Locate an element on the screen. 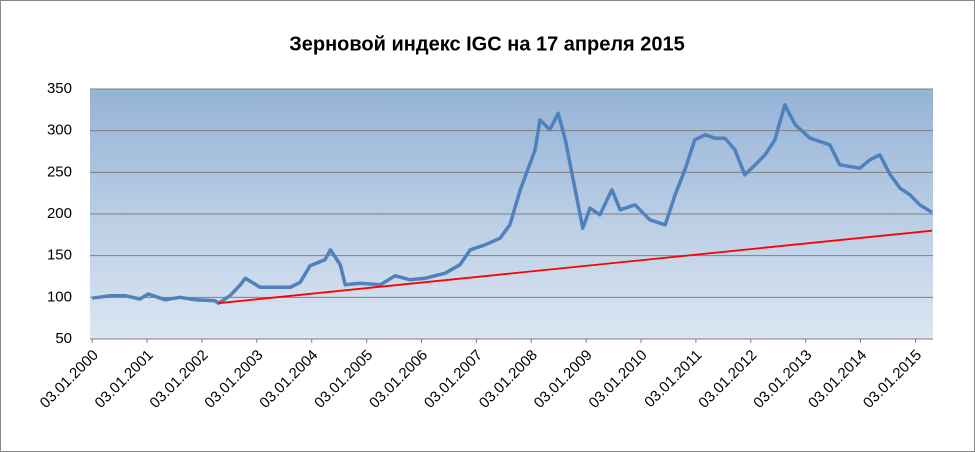 This screenshot has height=452, width=975. data-line is located at coordinates (575, 267).